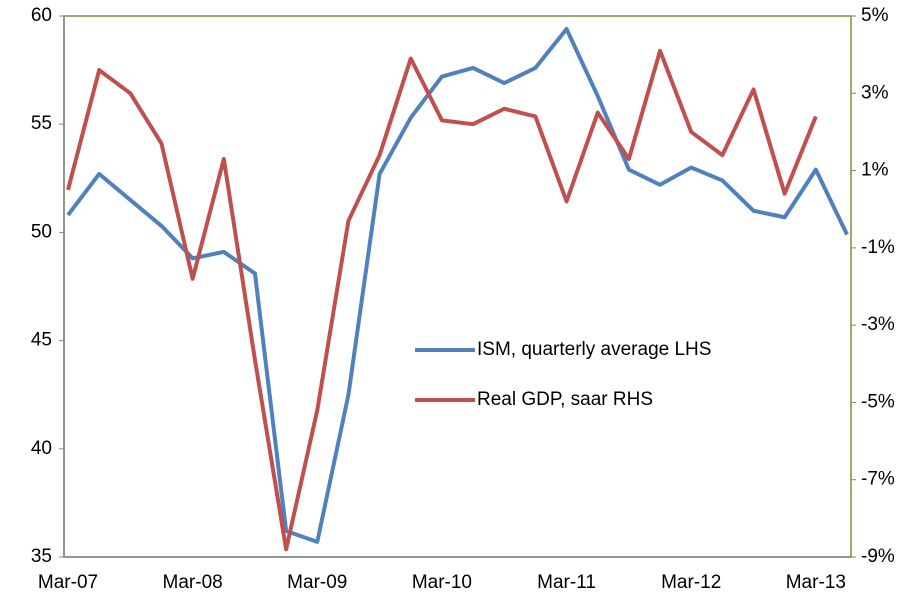 Image resolution: width=919 pixels, height=601 pixels. I want to click on x-tick-label: Mar-08, so click(193, 582).